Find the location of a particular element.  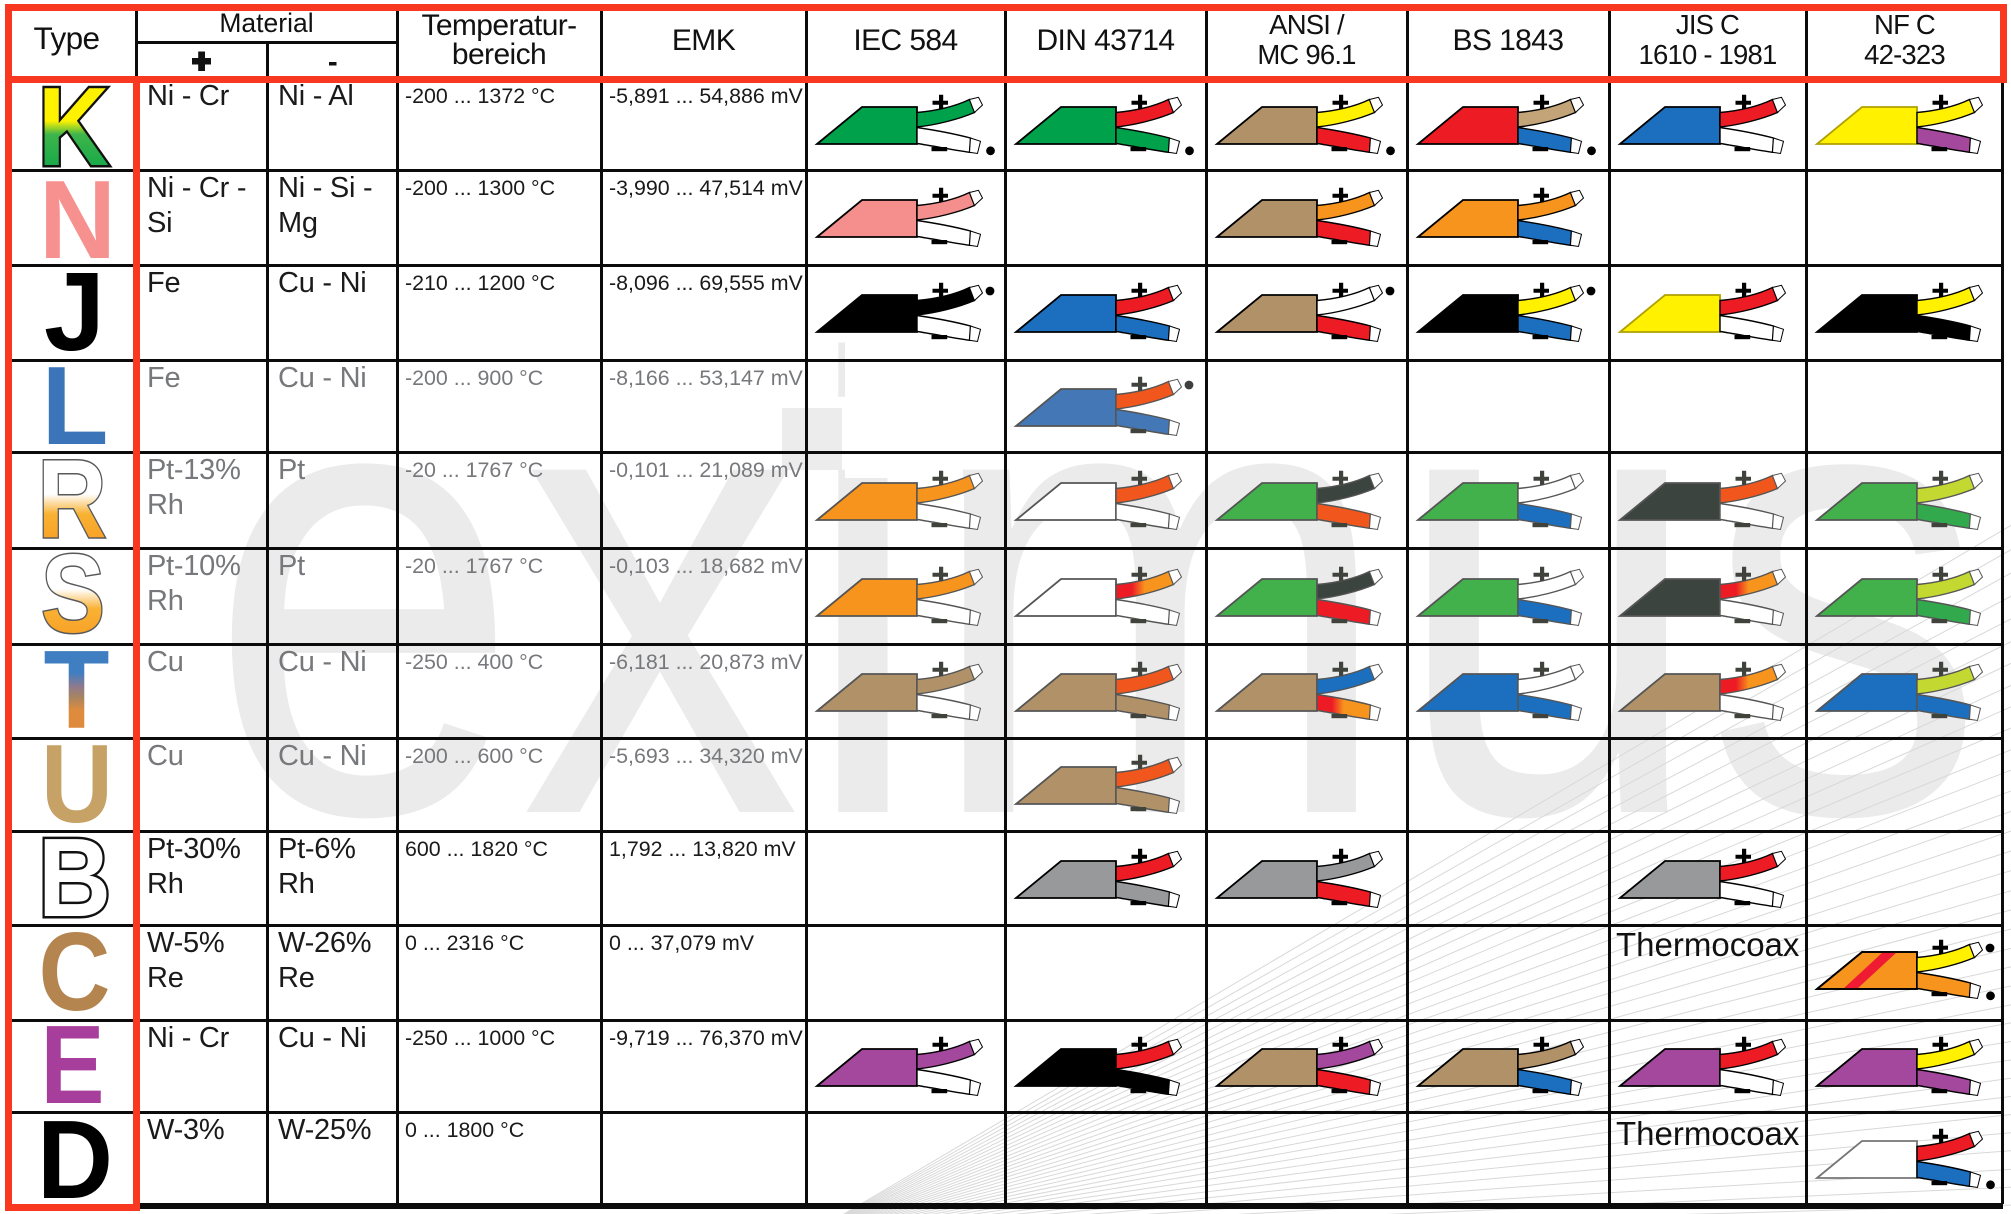

svg-text: K is located at coordinates (73, 124).